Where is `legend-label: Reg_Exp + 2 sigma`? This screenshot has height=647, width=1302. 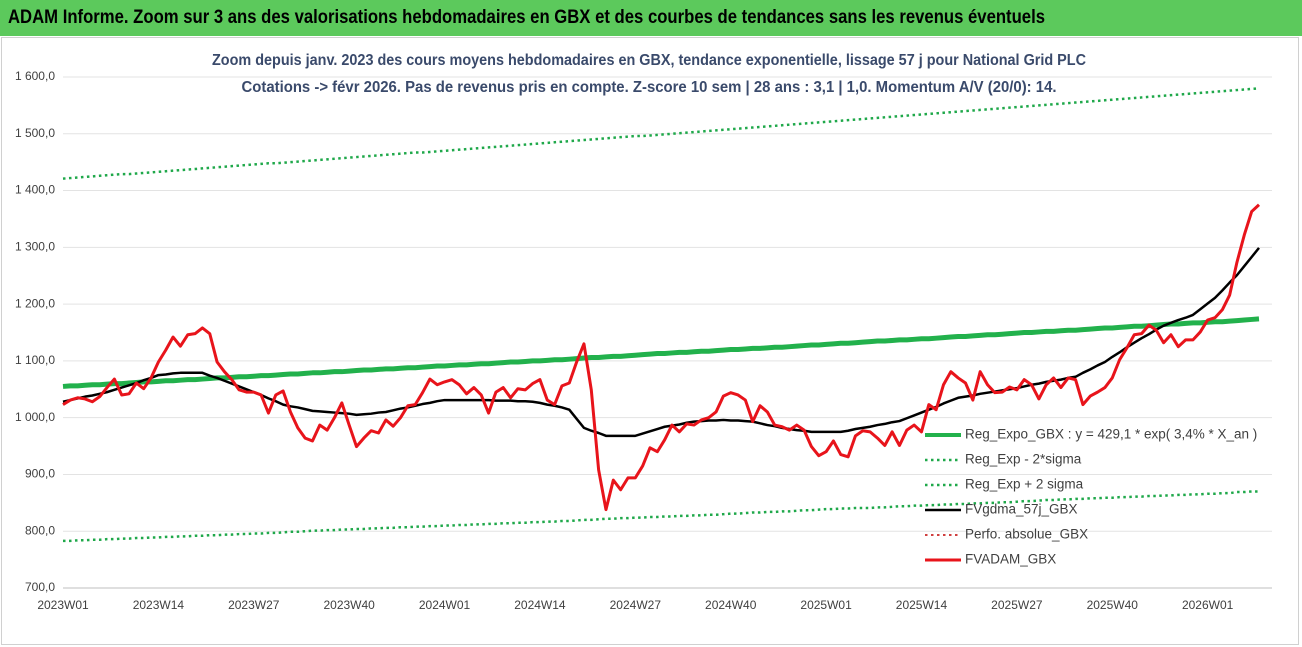
legend-label: Reg_Exp + 2 sigma is located at coordinates (1024, 484).